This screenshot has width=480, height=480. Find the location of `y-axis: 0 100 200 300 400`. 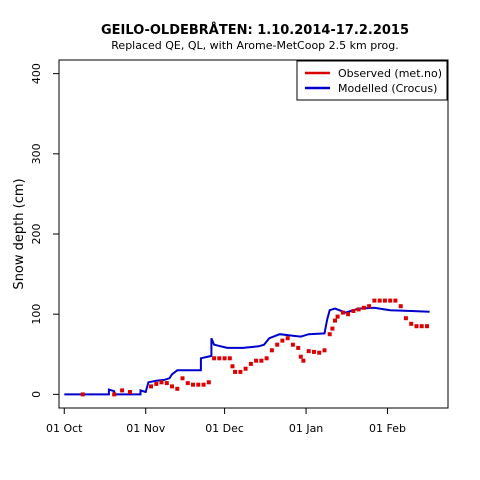

y-axis: 0 100 200 300 400 is located at coordinates (44, 230).